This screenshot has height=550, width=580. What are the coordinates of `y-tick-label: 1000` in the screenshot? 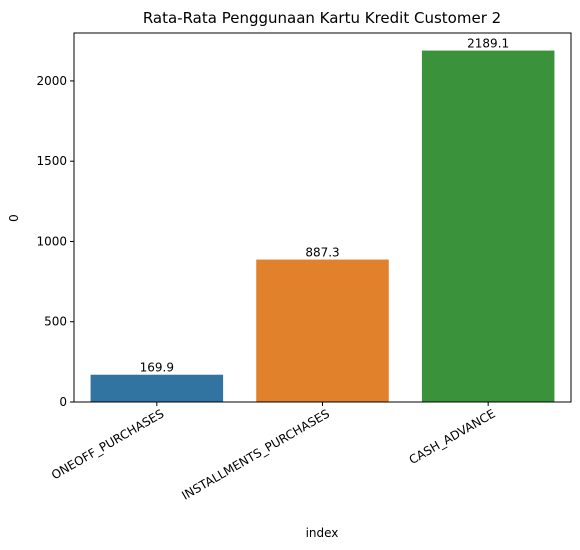 It's located at (51, 241).